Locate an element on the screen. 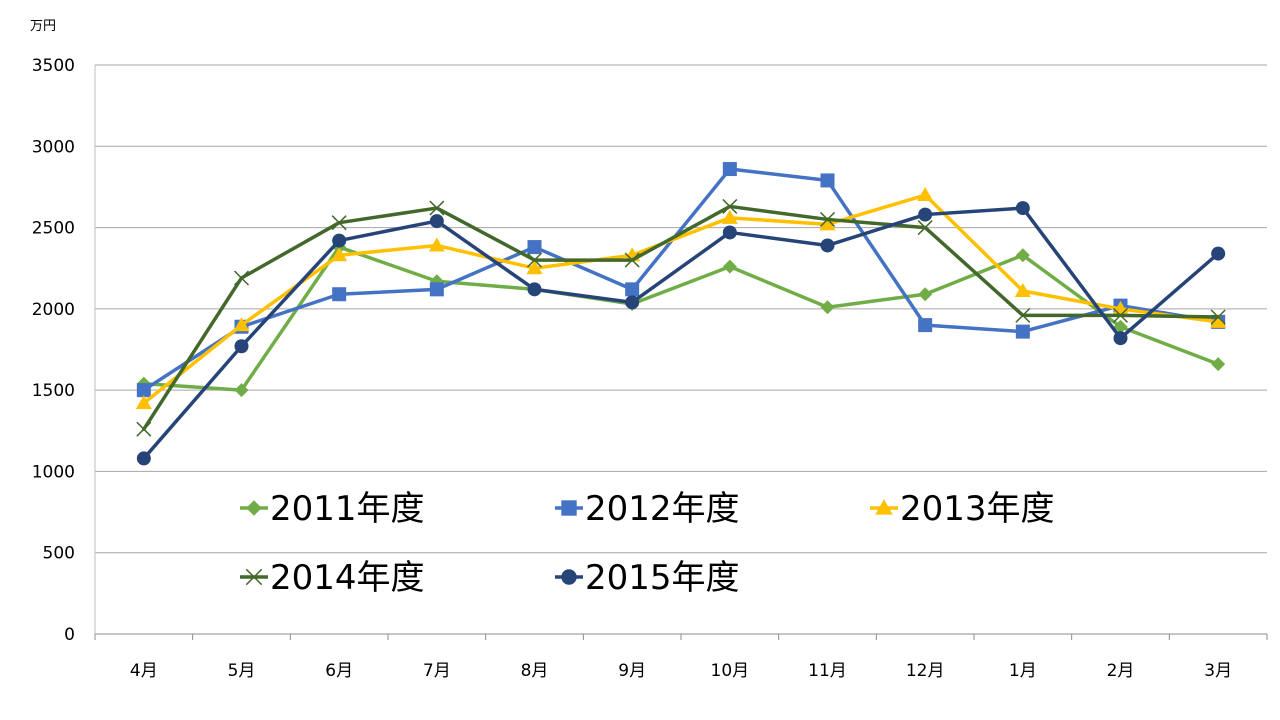 This screenshot has height=720, width=1280. y-axis-ticks: 0 500 1000 1500 2000 2500 3000 3500 is located at coordinates (53, 350).